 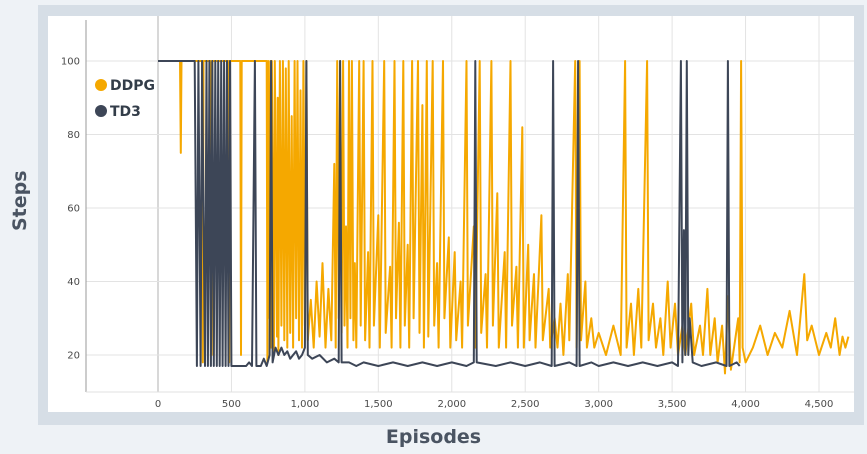 I want to click on x-tick-label: 0, so click(x=158, y=404).